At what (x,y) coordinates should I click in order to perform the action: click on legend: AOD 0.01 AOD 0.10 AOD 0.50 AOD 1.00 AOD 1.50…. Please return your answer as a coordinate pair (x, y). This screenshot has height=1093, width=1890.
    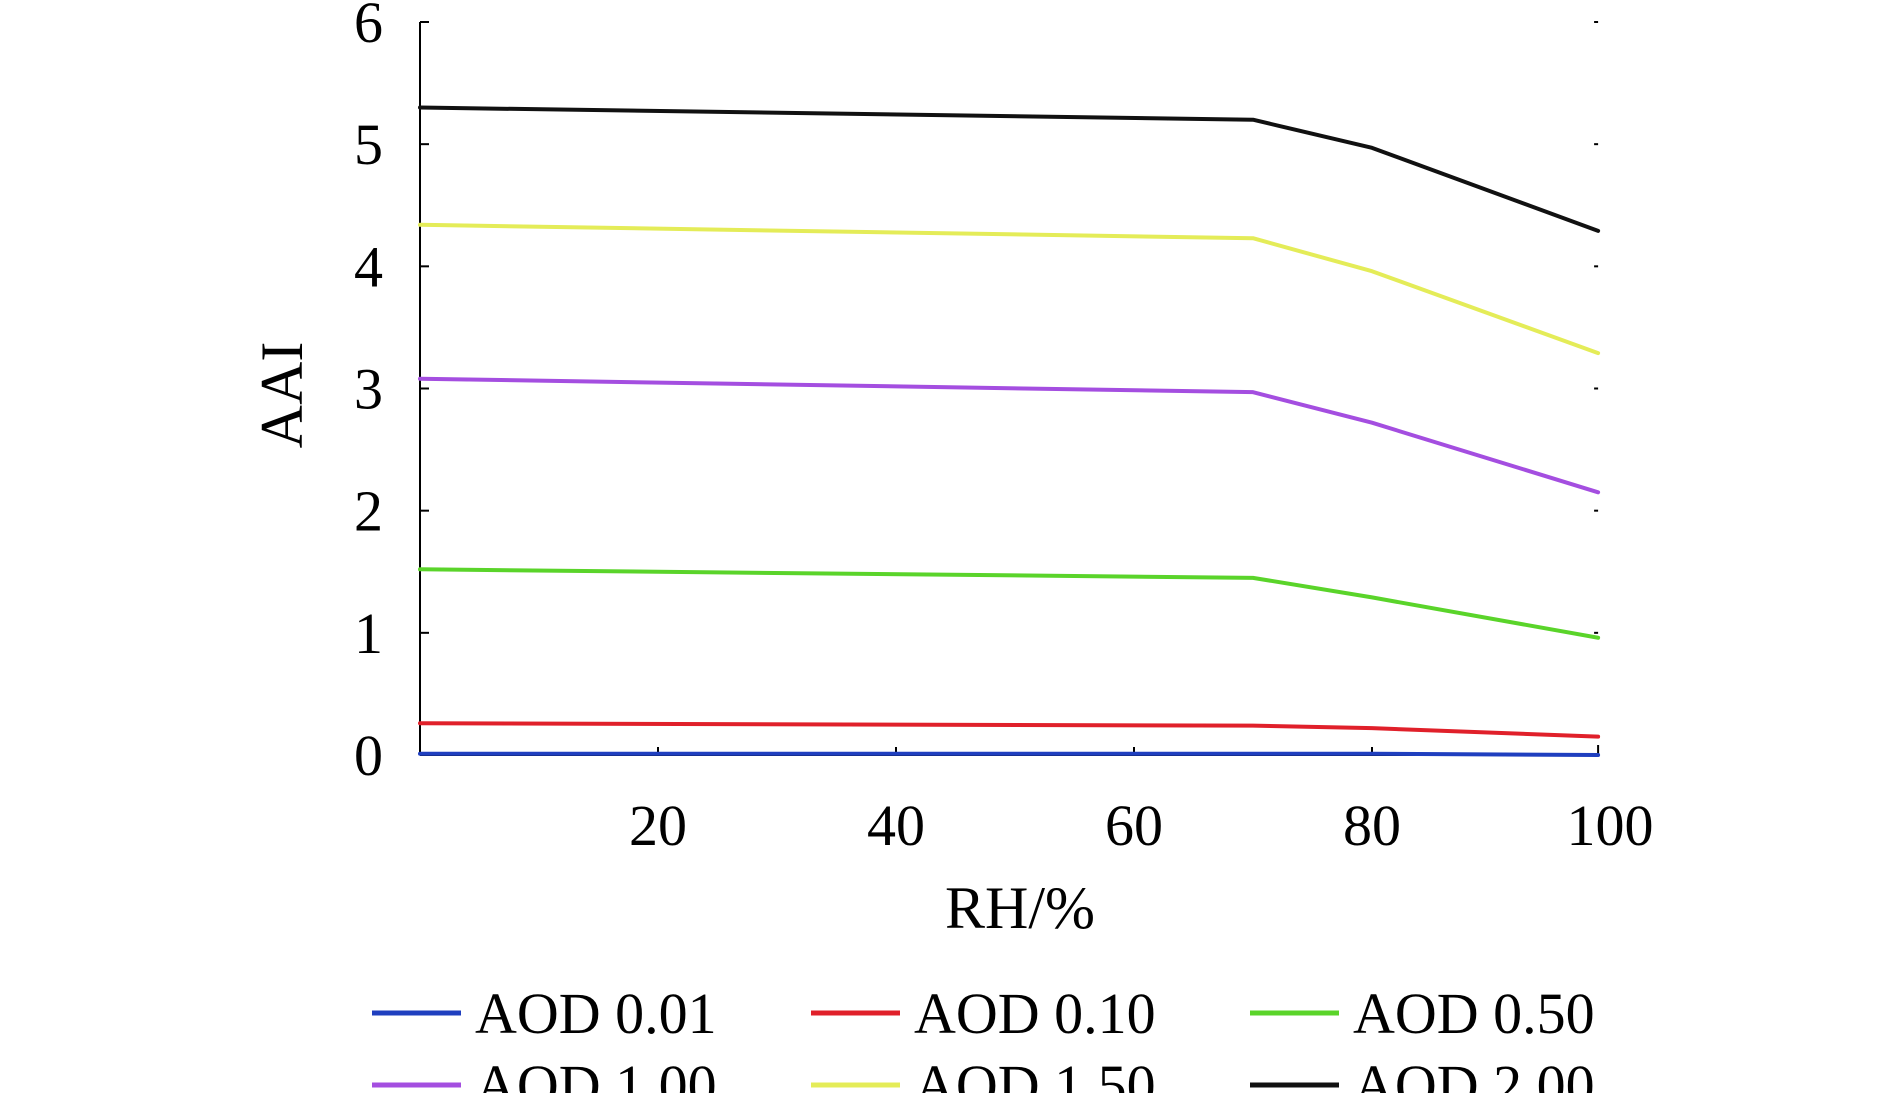
    Looking at the image, I should click on (983, 1037).